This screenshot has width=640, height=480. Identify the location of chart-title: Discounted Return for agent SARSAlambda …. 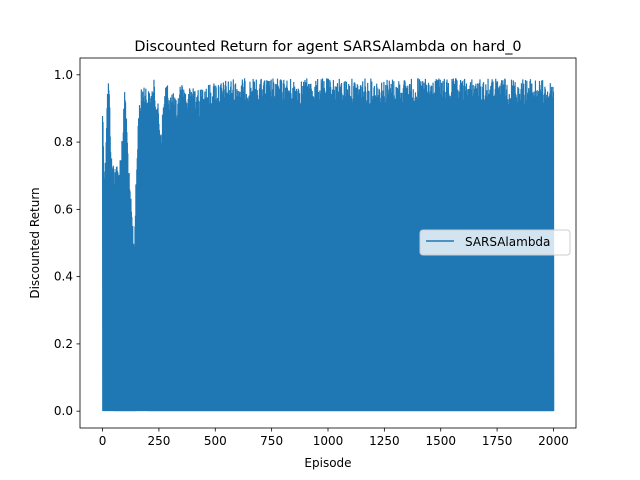
(327, 47).